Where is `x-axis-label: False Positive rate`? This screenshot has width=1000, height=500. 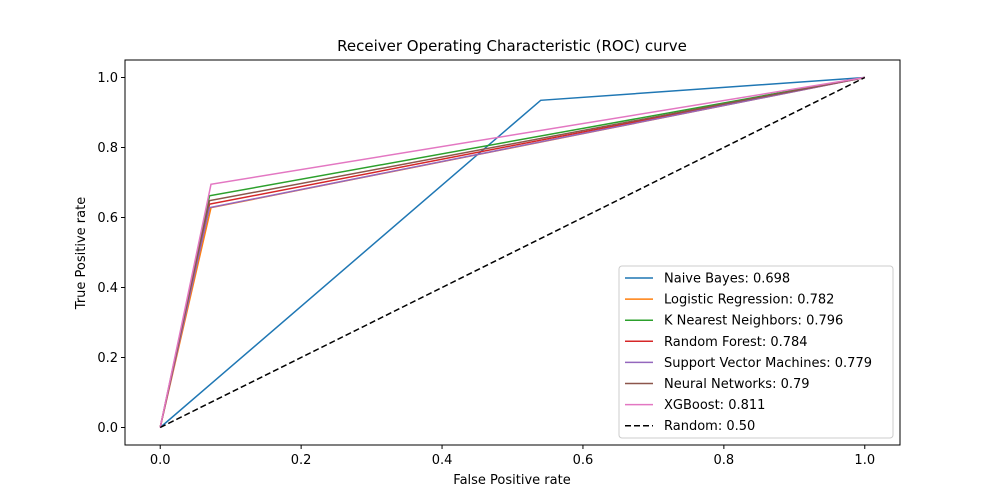
x-axis-label: False Positive rate is located at coordinates (511, 480).